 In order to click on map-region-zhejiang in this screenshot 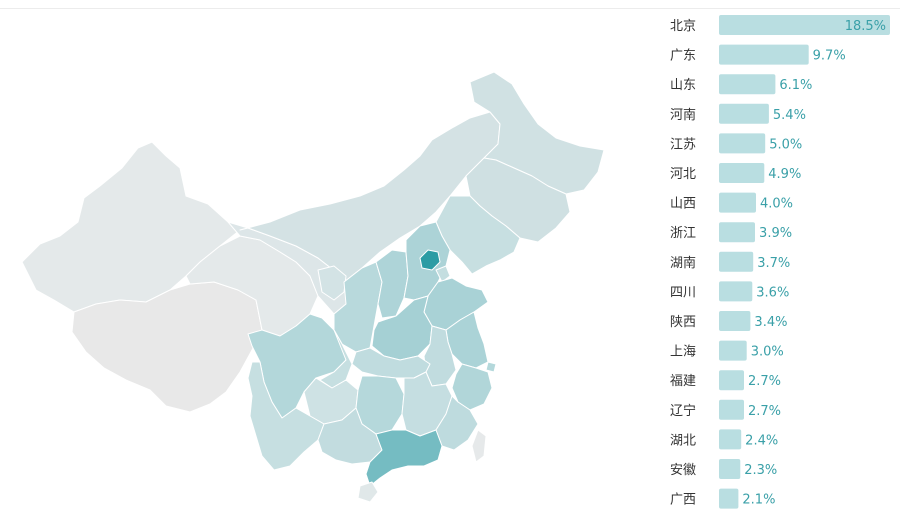, I will do `click(472, 387)`.